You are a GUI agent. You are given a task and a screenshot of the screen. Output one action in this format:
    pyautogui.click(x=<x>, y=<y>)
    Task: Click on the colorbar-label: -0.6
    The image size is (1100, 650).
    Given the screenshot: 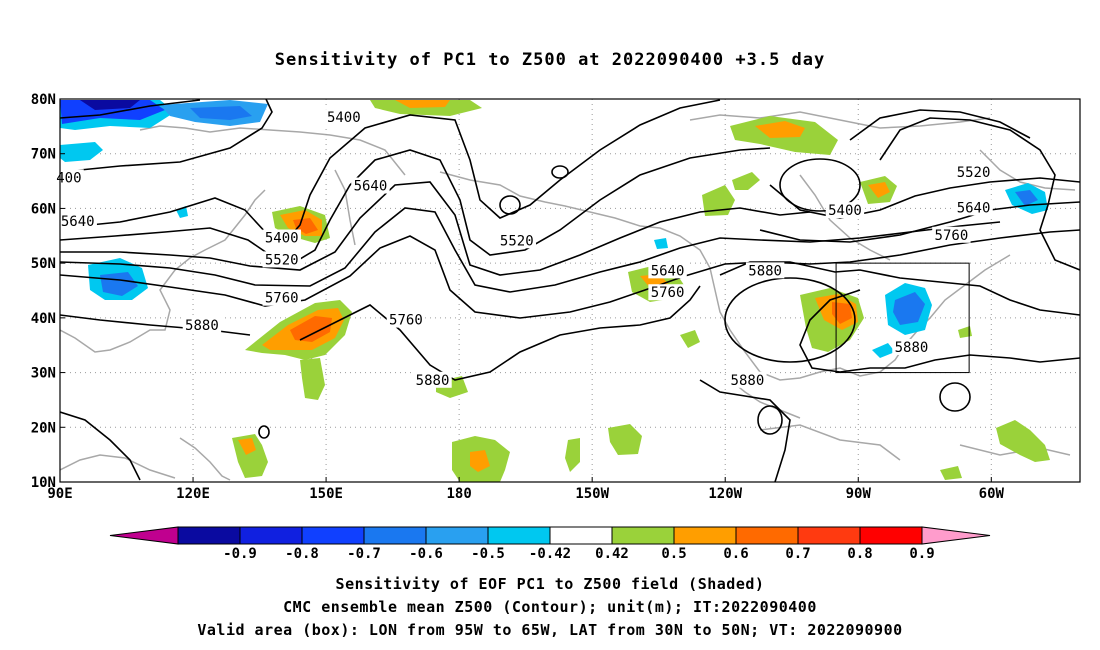 What is the action you would take?
    pyautogui.click(x=426, y=554)
    